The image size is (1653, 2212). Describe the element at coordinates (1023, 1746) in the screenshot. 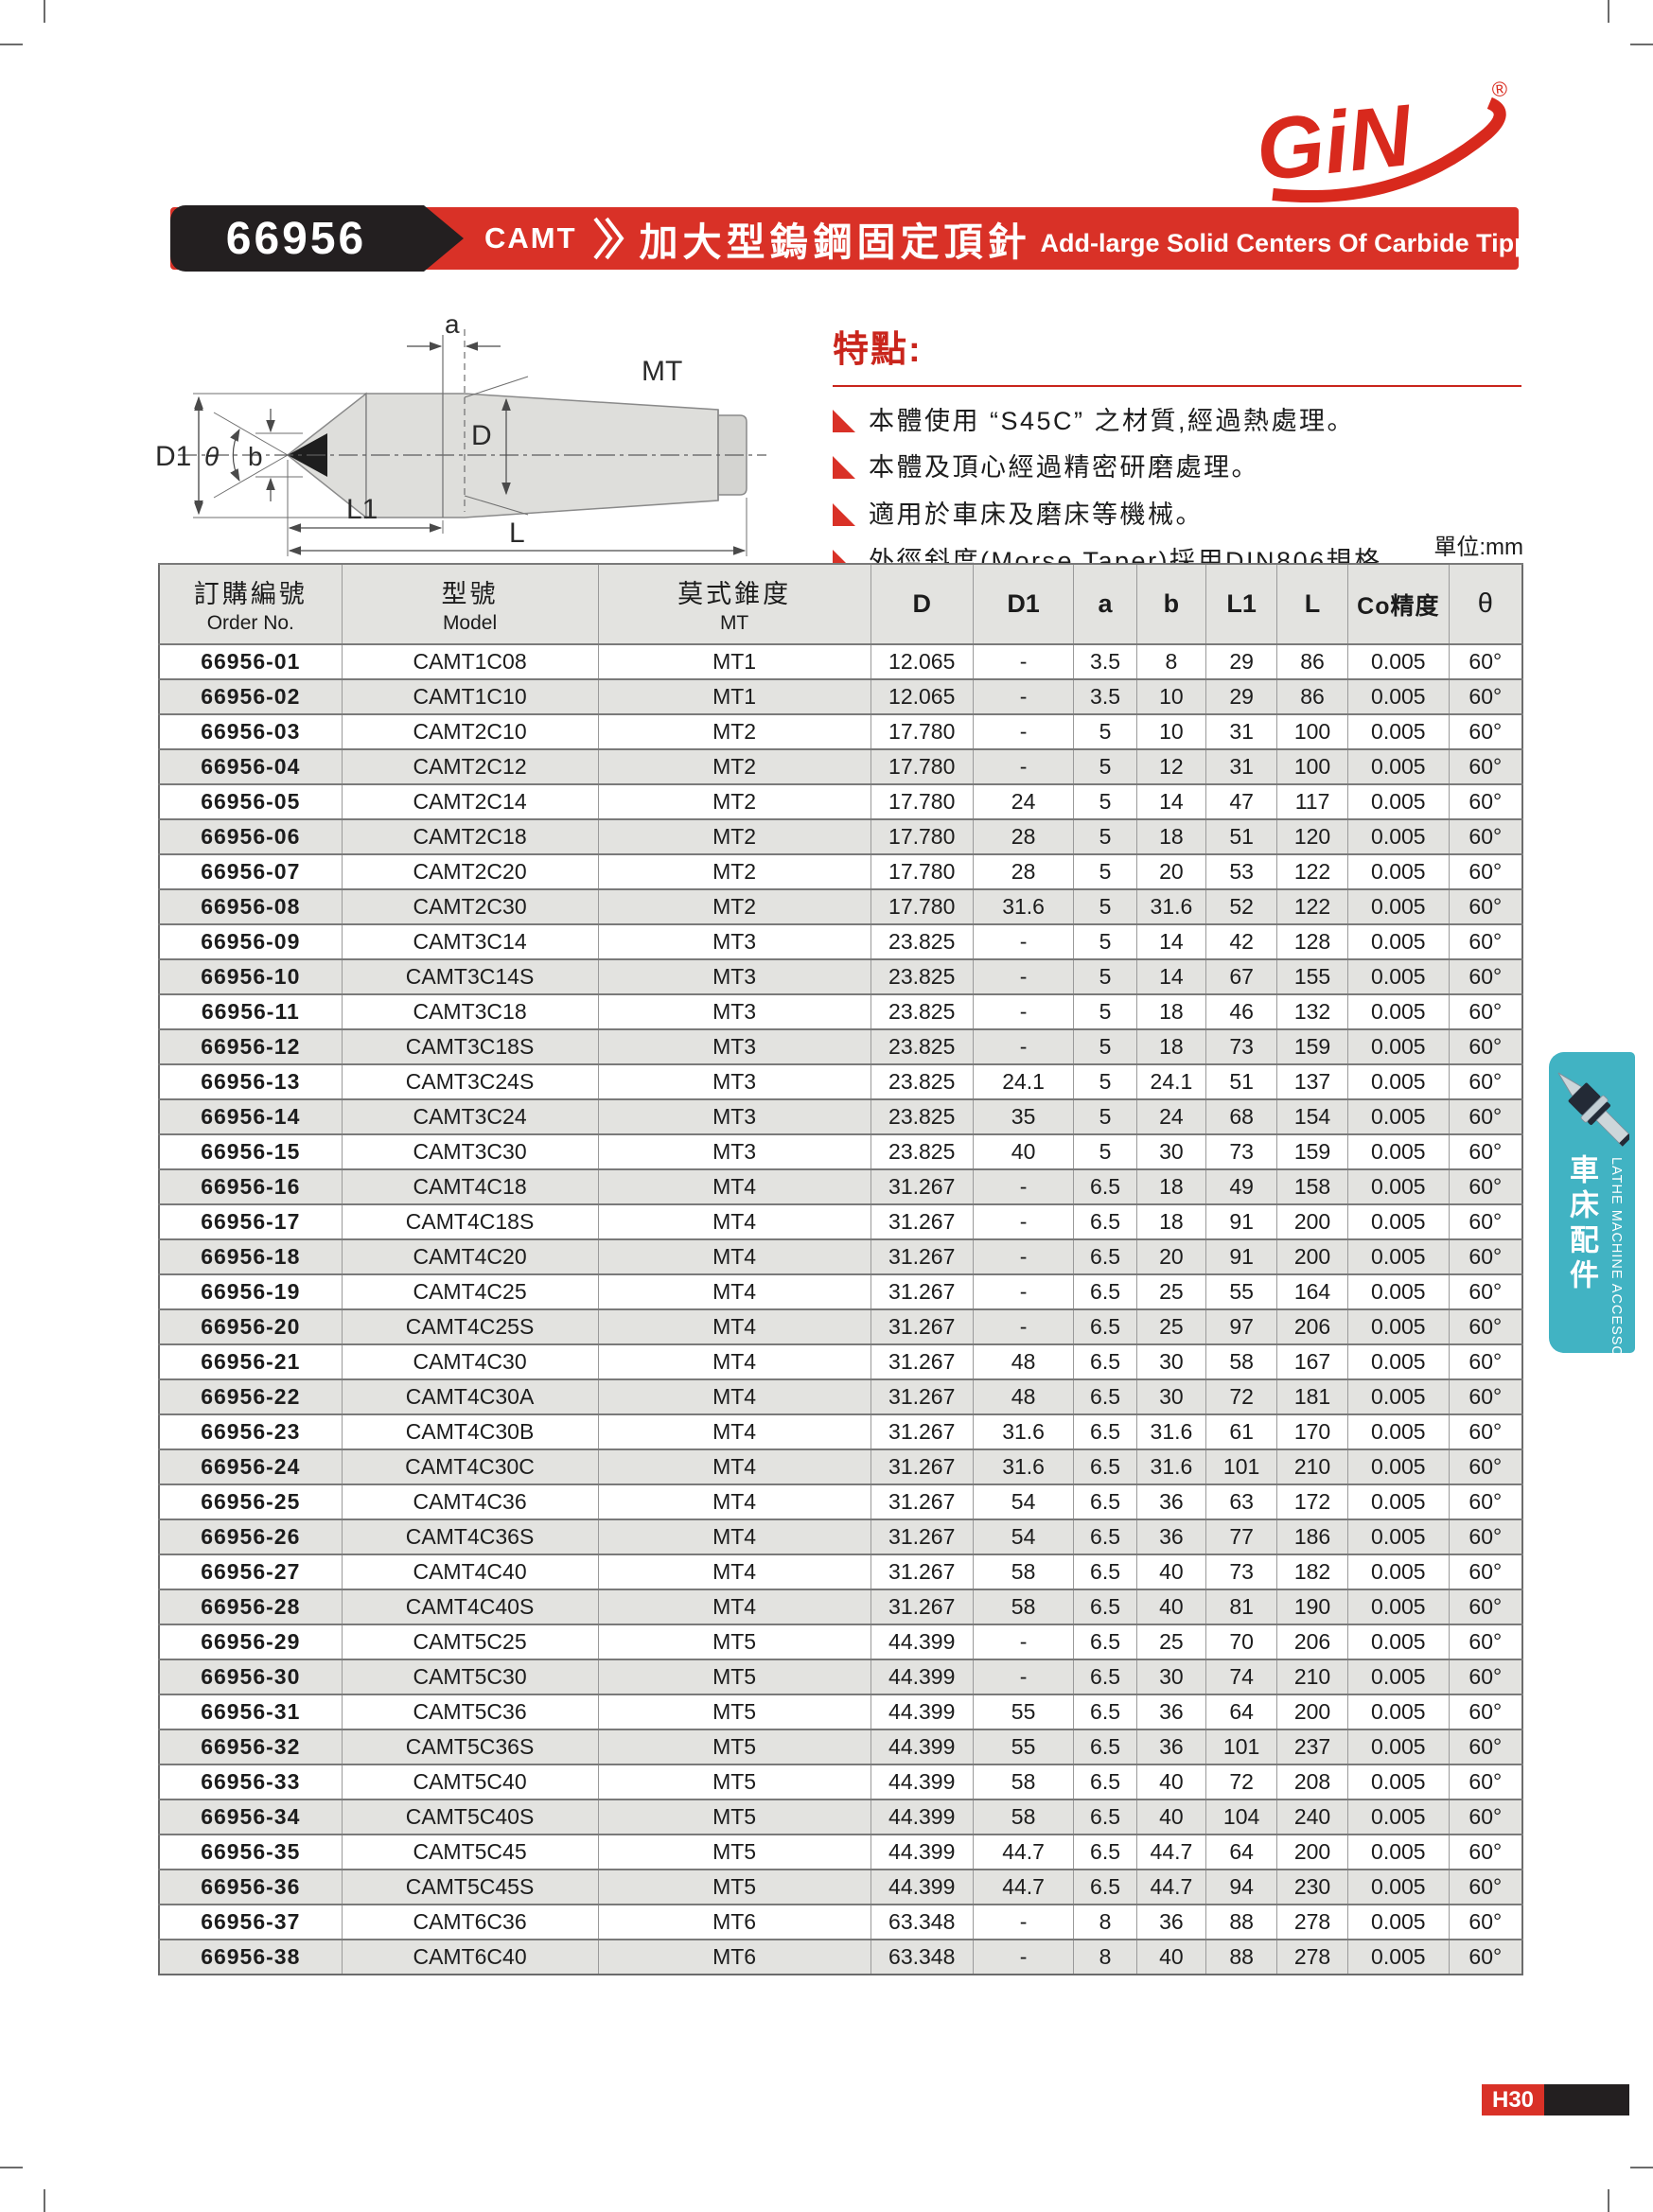

I see `spec-cell: 55` at that location.